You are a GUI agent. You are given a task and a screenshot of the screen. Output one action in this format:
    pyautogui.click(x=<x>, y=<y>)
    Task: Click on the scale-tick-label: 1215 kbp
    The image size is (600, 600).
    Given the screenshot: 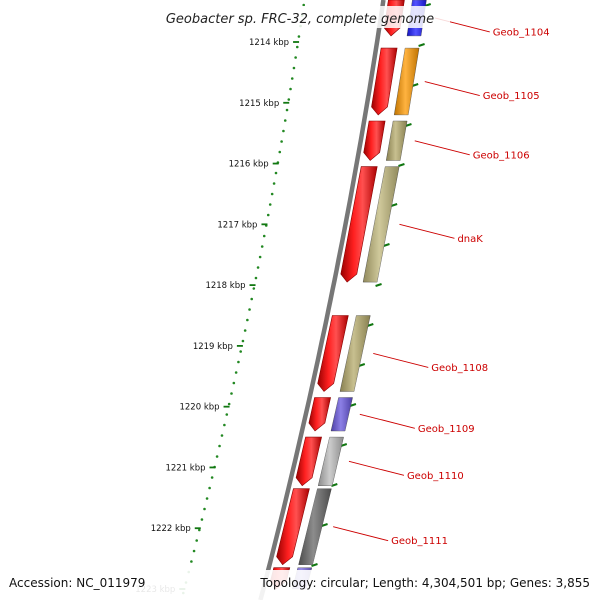 What is the action you would take?
    pyautogui.click(x=259, y=104)
    